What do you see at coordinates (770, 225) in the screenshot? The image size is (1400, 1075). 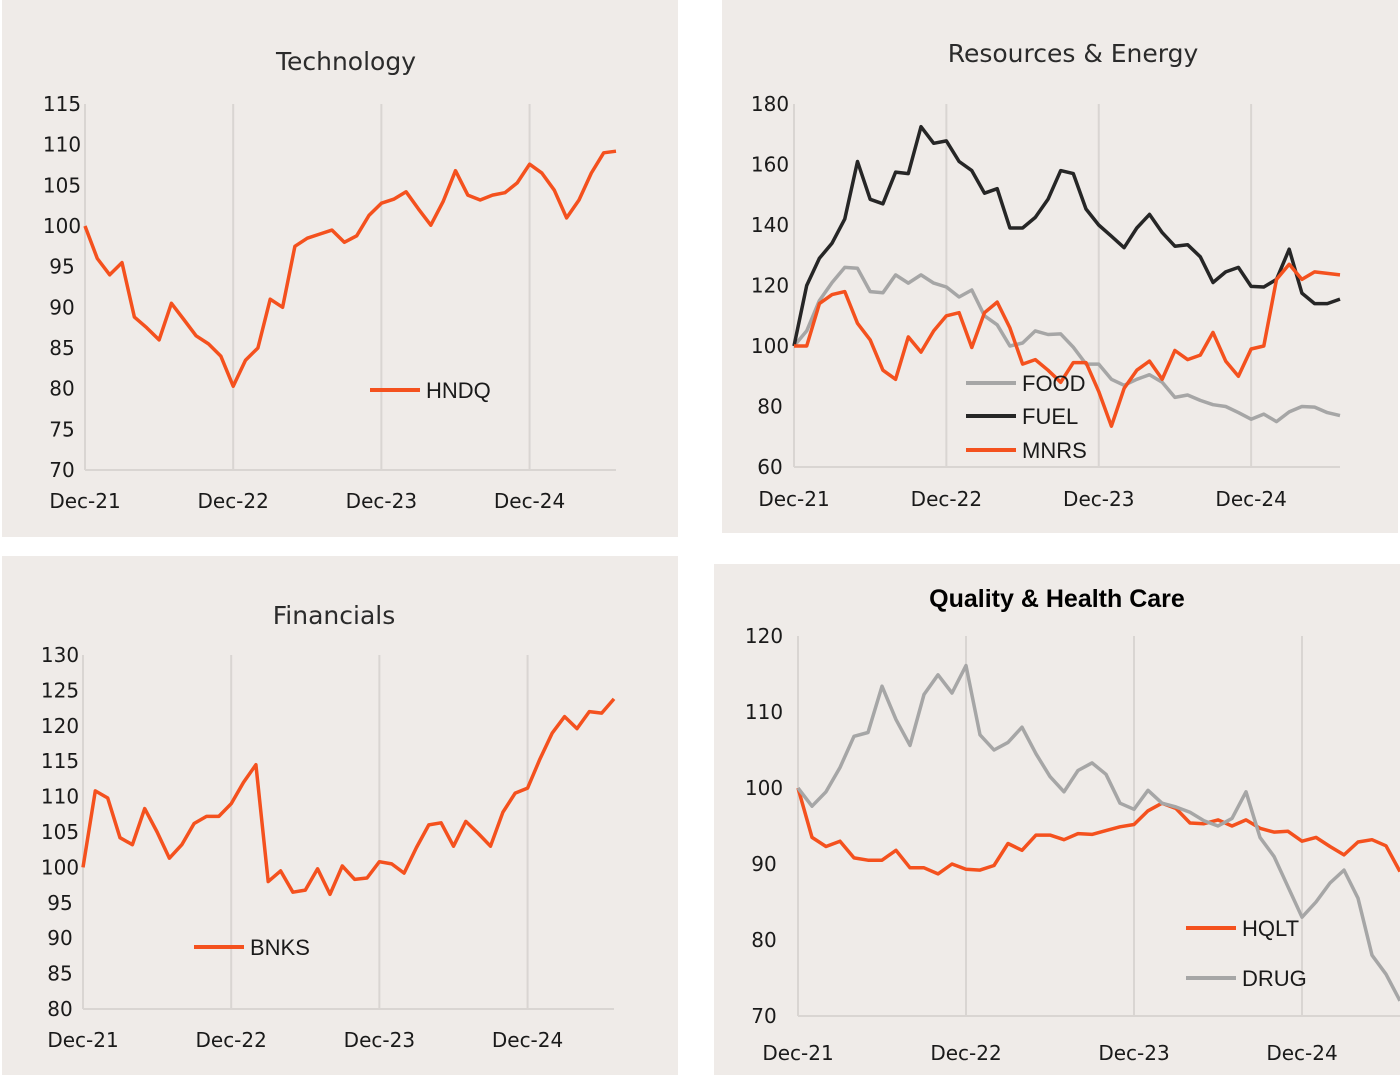 I see `y-tick-label: 140` at bounding box center [770, 225].